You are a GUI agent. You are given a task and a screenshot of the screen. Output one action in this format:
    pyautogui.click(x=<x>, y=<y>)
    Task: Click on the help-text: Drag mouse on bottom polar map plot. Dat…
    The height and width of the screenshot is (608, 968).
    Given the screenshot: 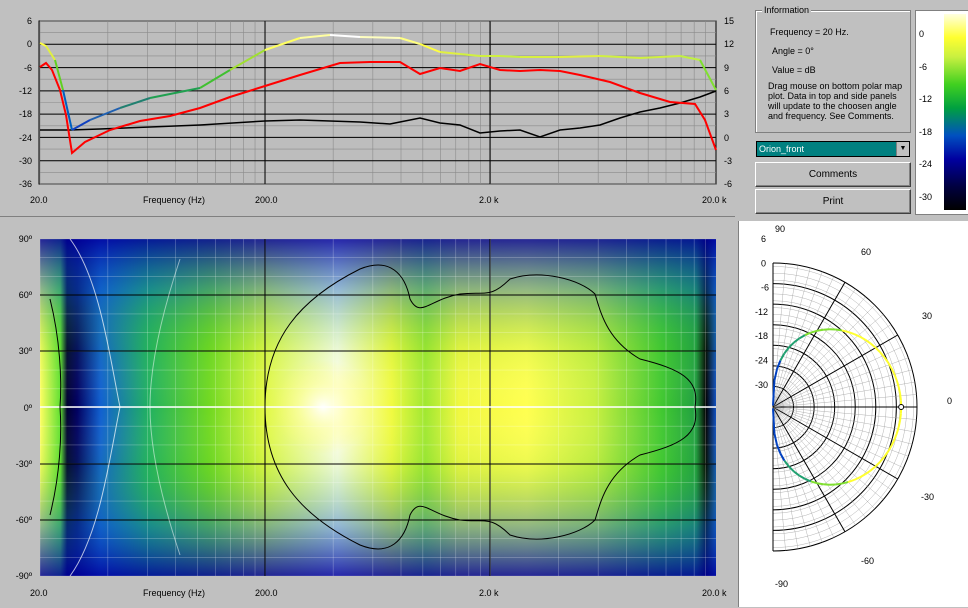 What is the action you would take?
    pyautogui.click(x=838, y=101)
    